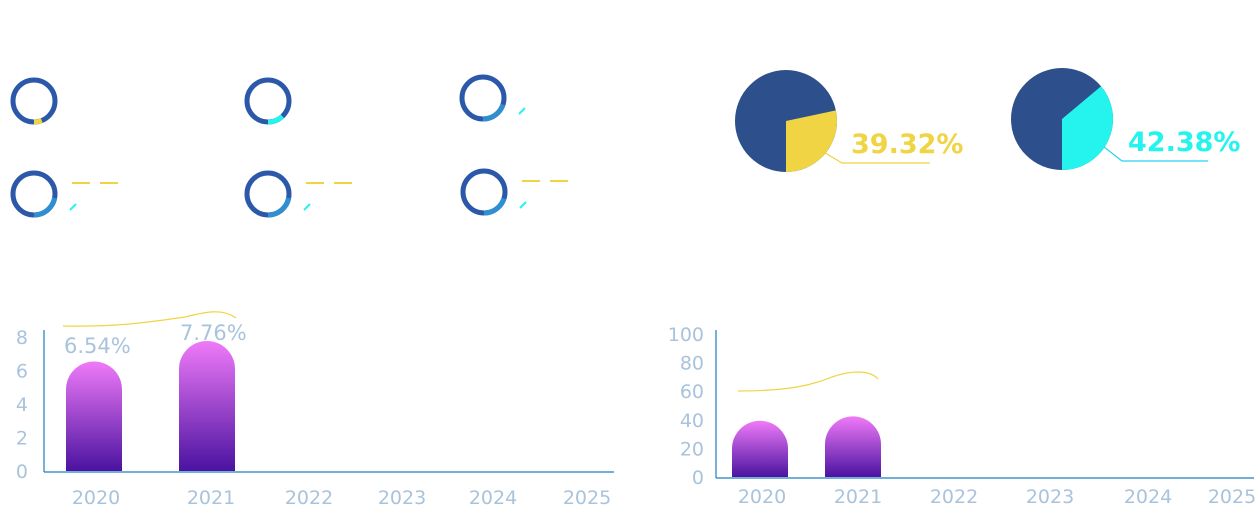 This screenshot has height=506, width=1256. What do you see at coordinates (97, 346) in the screenshot?
I see `bar-data-label: 6.54%` at bounding box center [97, 346].